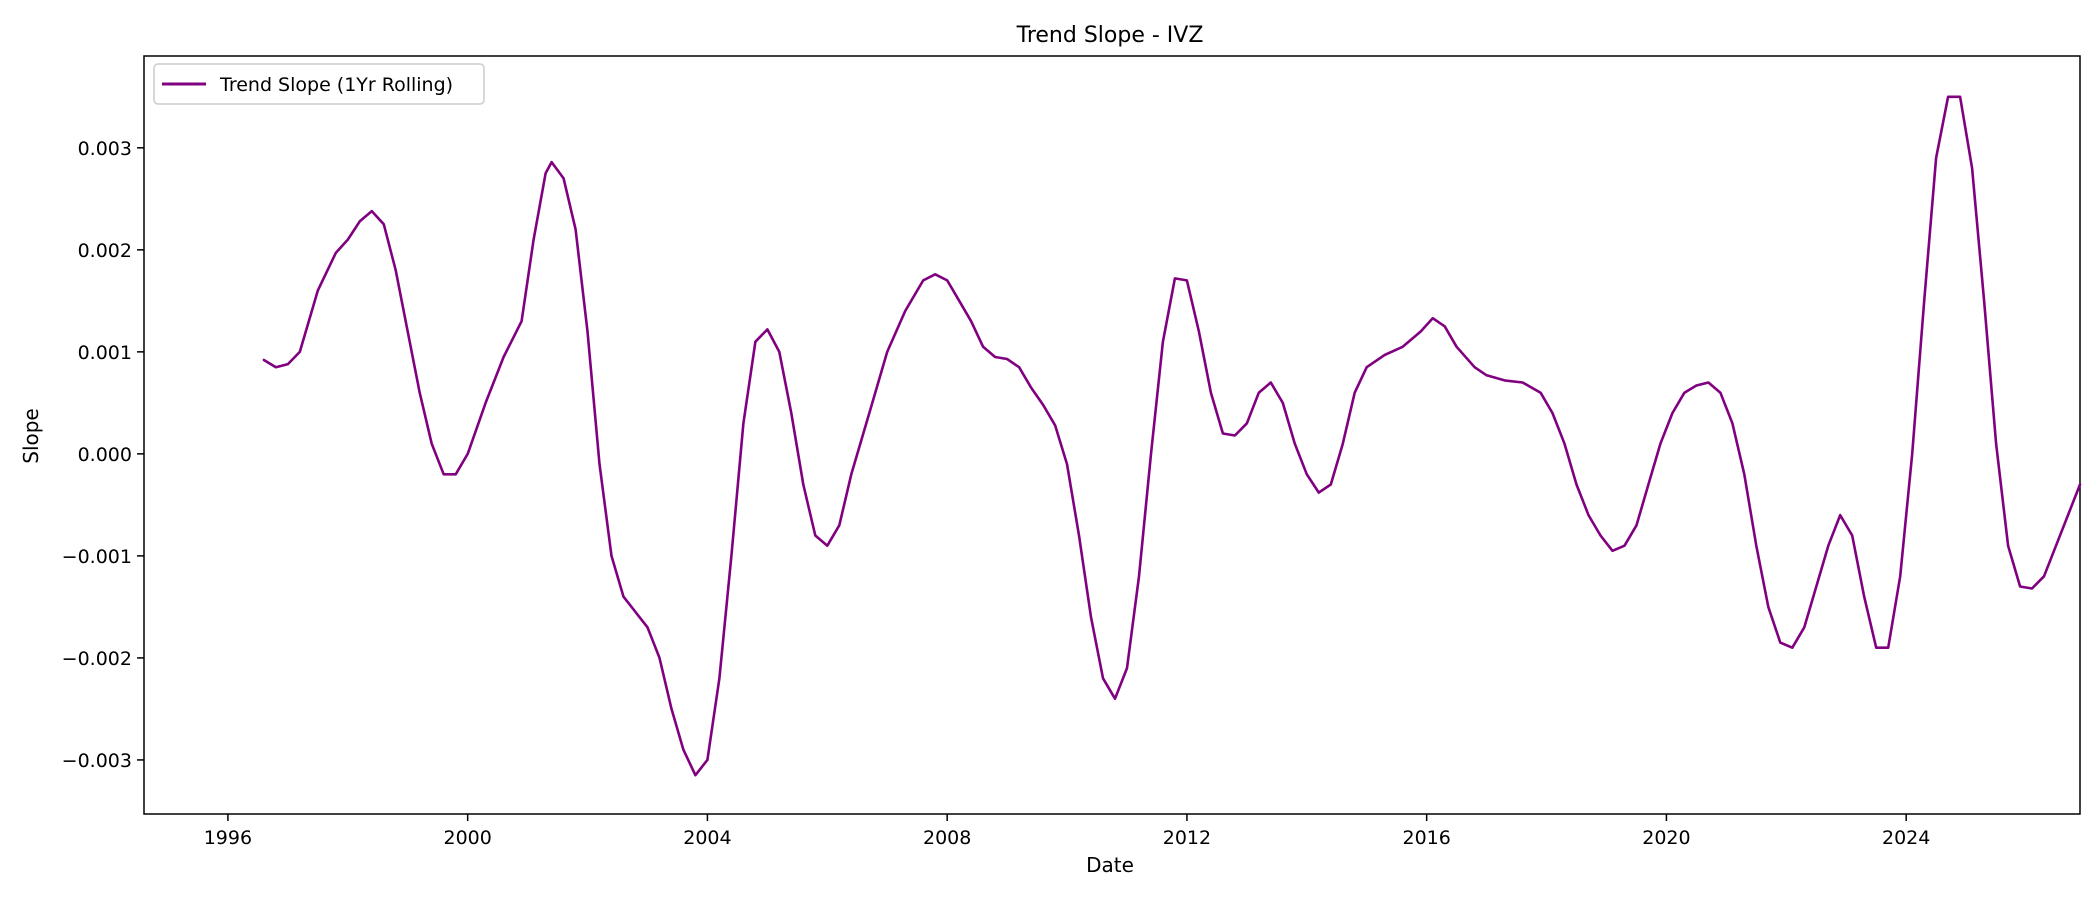 This screenshot has width=2100, height=900. I want to click on y-tick-label: 0.001, so click(105, 353).